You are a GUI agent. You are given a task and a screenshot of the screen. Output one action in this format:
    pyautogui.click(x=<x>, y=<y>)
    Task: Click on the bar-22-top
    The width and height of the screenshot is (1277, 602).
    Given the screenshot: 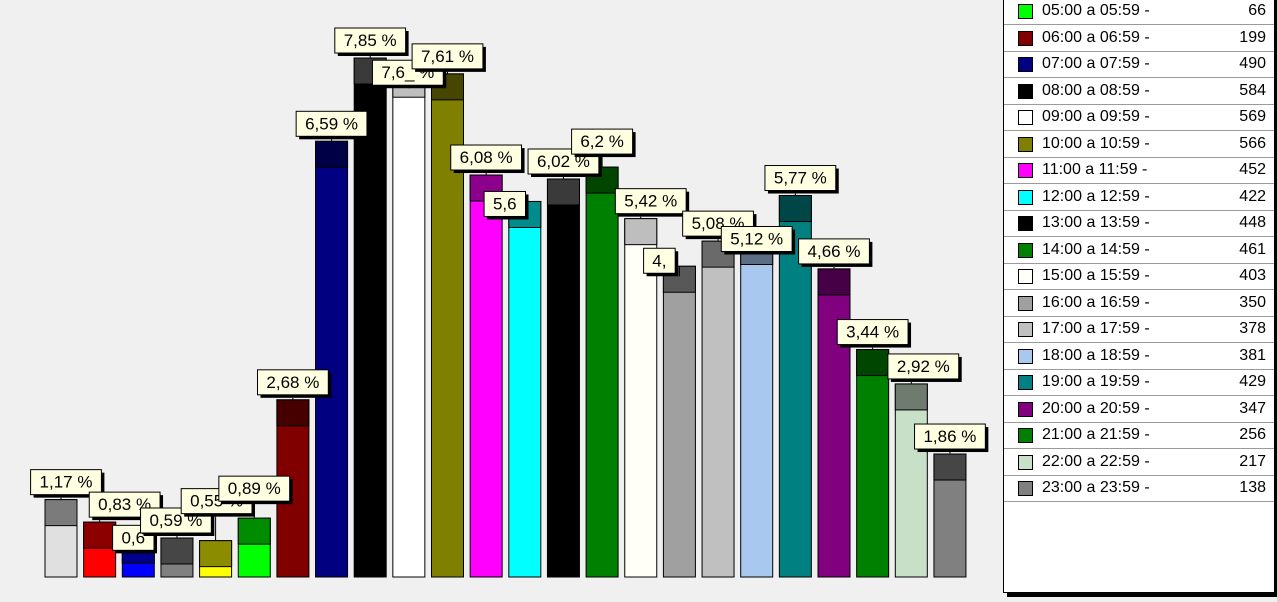 What is the action you would take?
    pyautogui.click(x=873, y=363)
    